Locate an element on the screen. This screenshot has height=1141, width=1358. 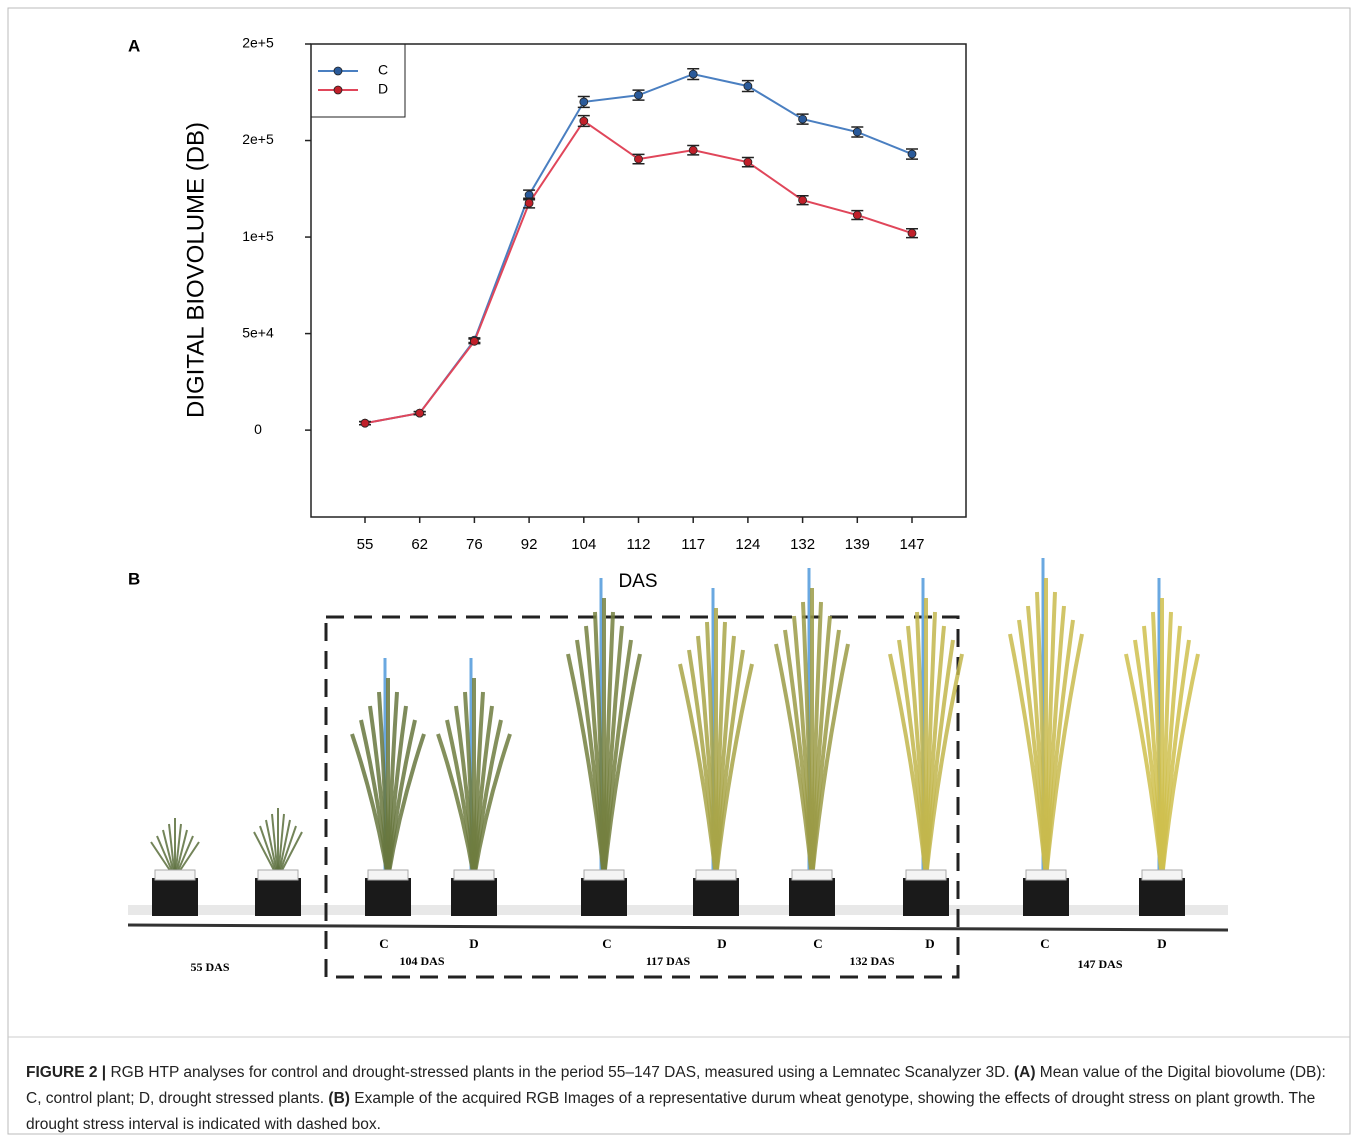
track-rail is located at coordinates (678, 927).